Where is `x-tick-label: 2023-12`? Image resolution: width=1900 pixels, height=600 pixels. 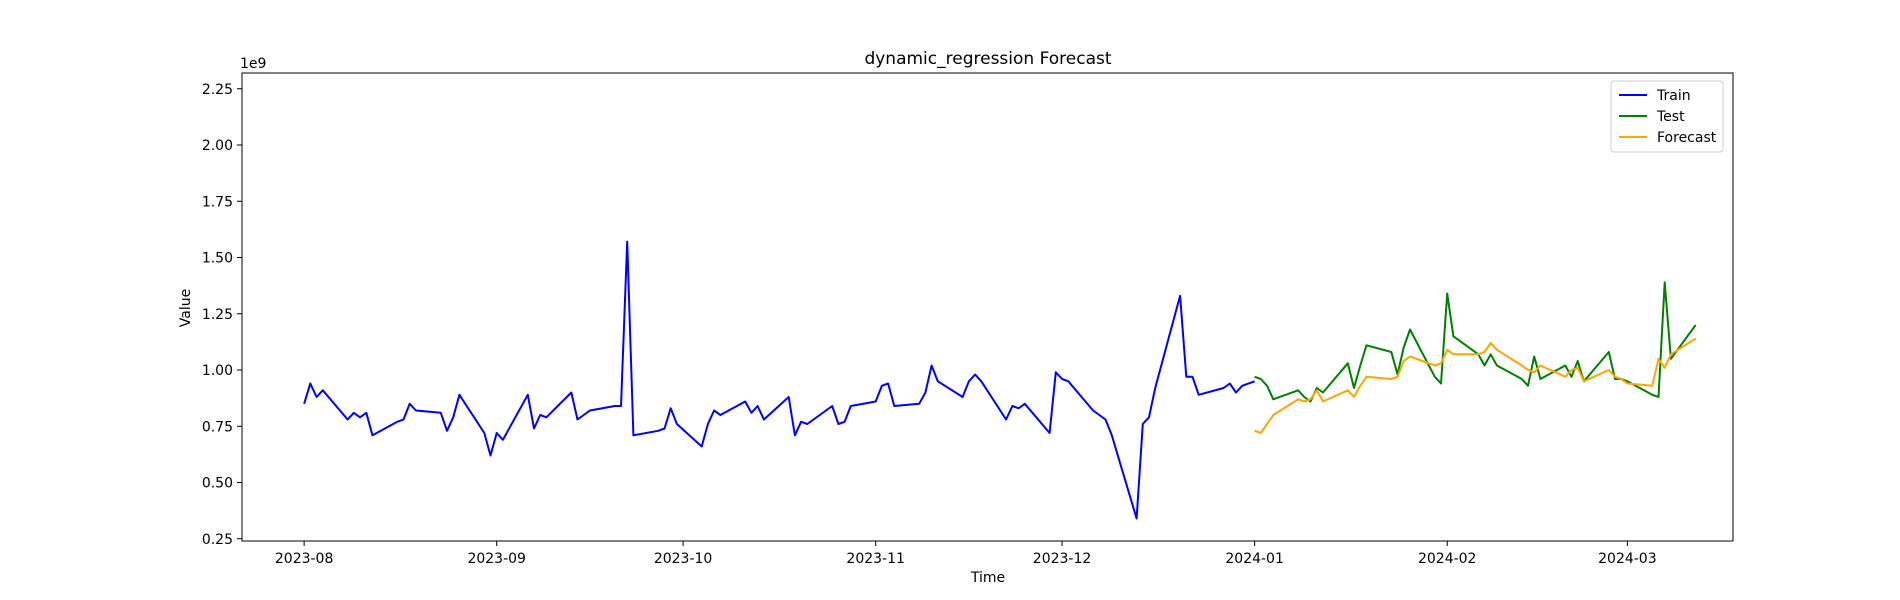
x-tick-label: 2023-12 is located at coordinates (1062, 559).